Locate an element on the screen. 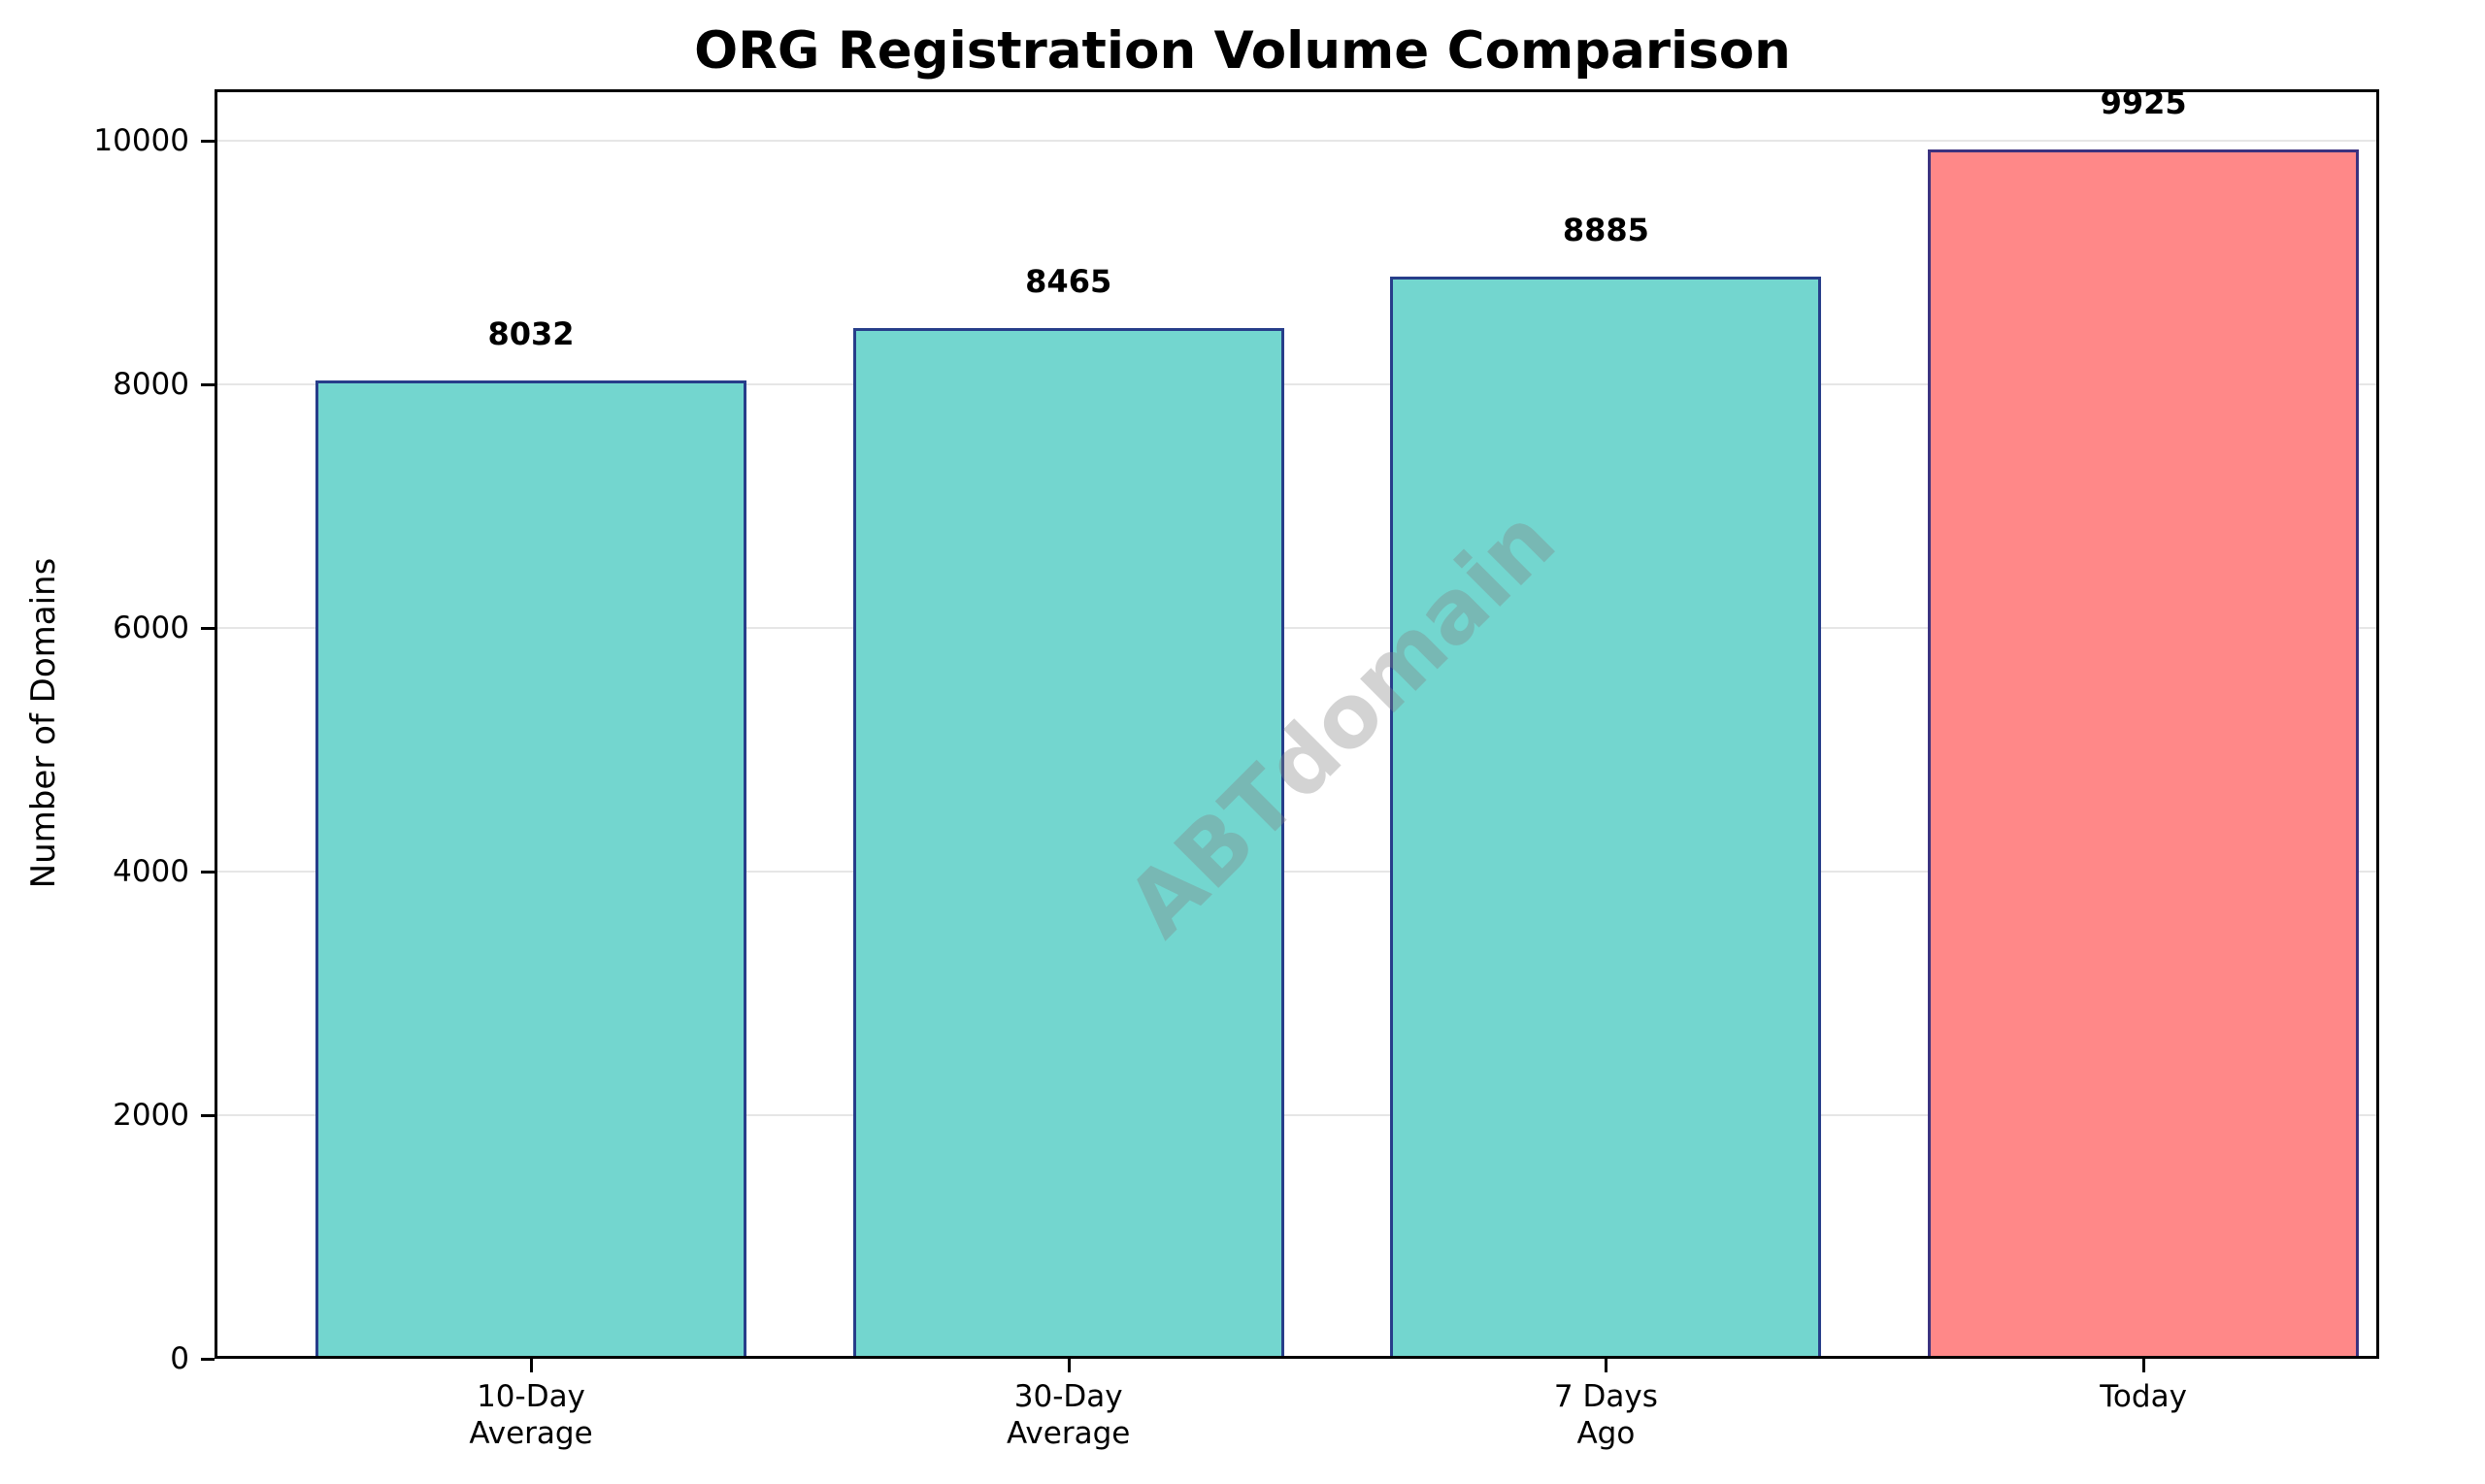  x-tick-label: Today is located at coordinates (2143, 1396).